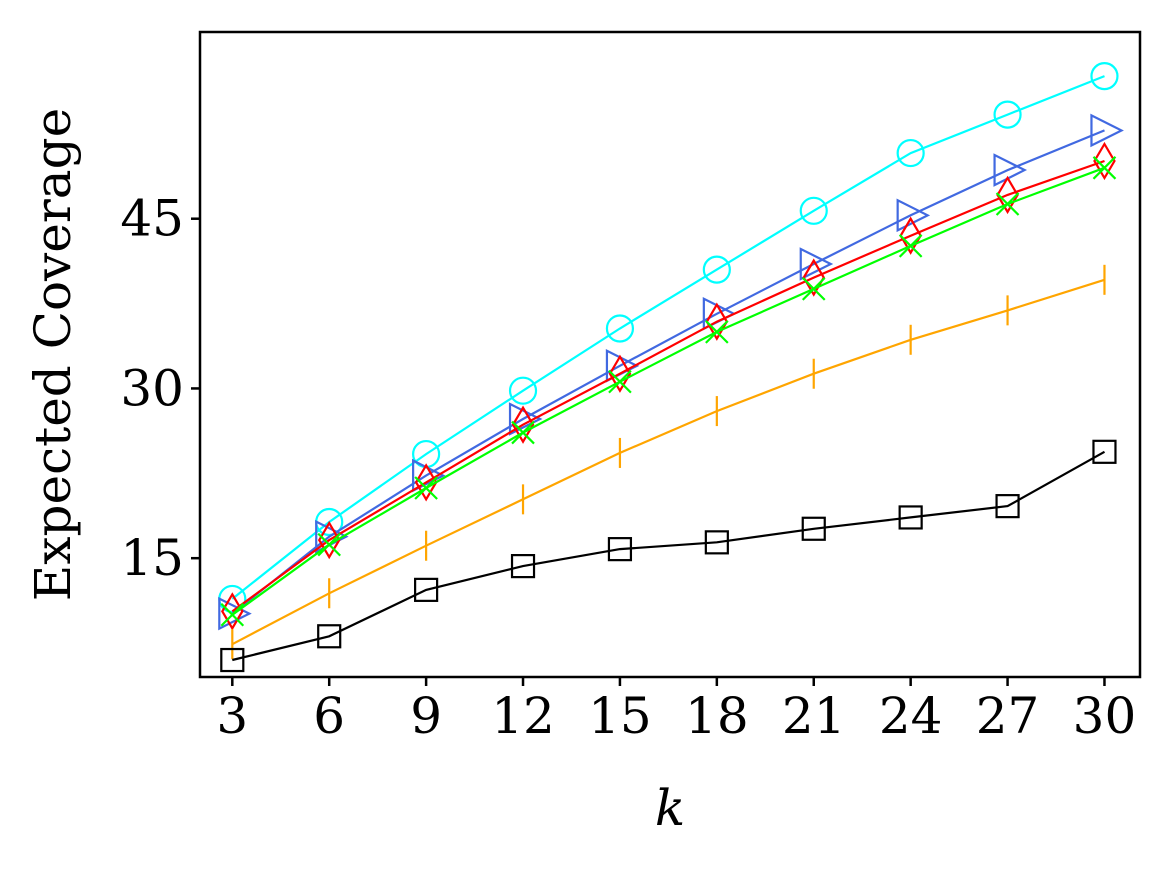 The height and width of the screenshot is (870, 1169). Describe the element at coordinates (53, 354) in the screenshot. I see `y-axis-title: Expected Coverage` at that location.